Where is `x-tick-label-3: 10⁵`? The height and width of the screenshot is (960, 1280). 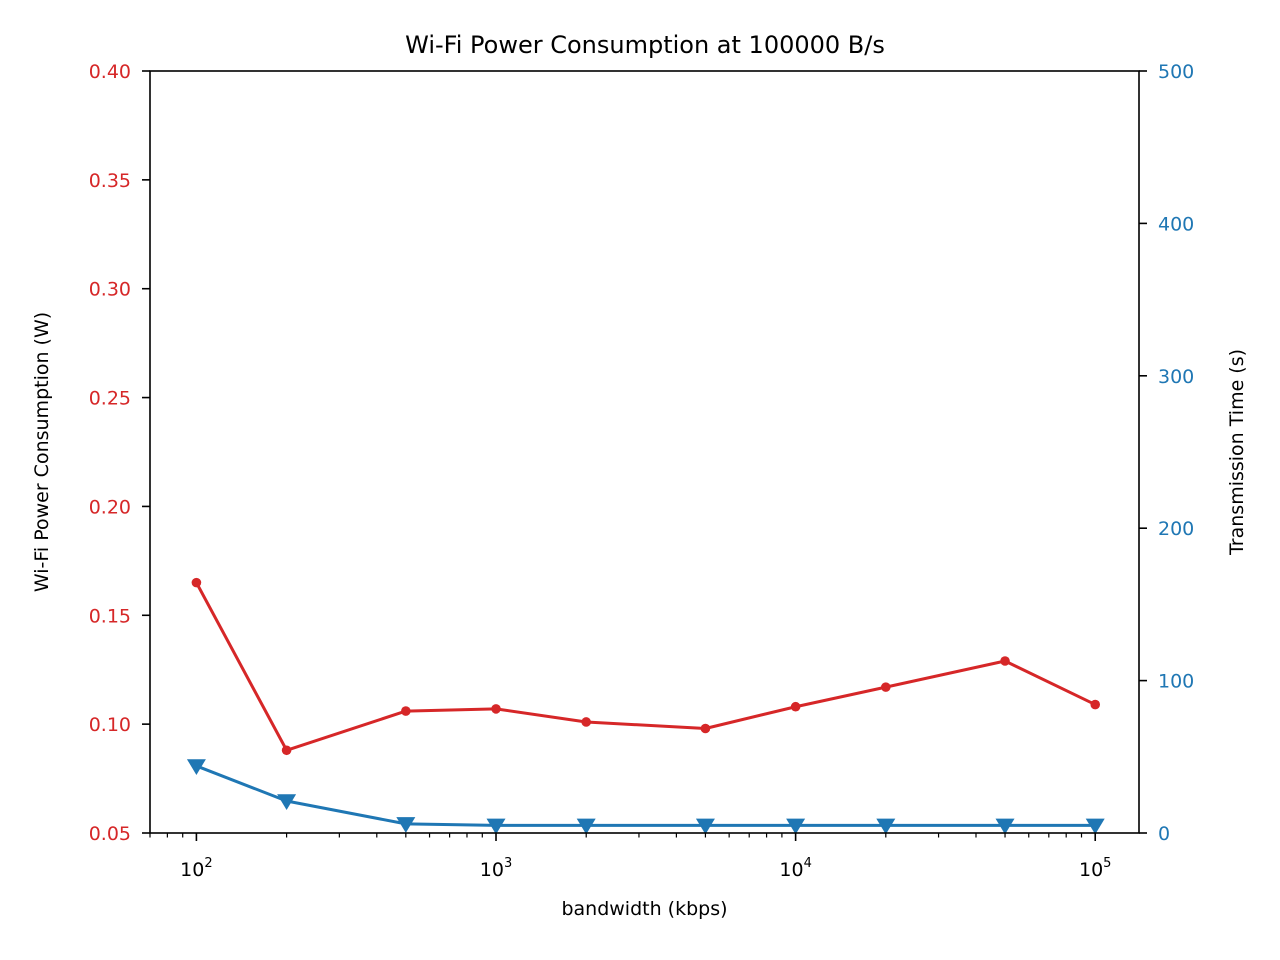
x-tick-label-3: 10⁵ is located at coordinates (1095, 868).